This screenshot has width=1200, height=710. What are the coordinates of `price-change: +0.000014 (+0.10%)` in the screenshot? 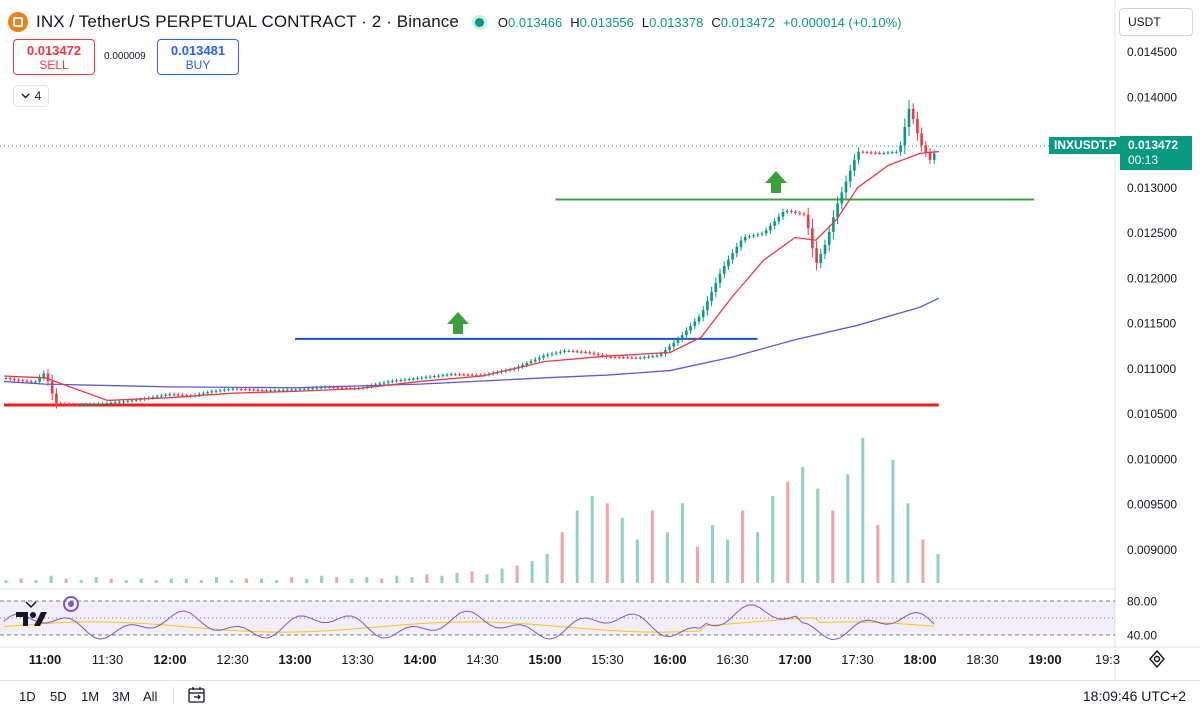 It's located at (842, 22).